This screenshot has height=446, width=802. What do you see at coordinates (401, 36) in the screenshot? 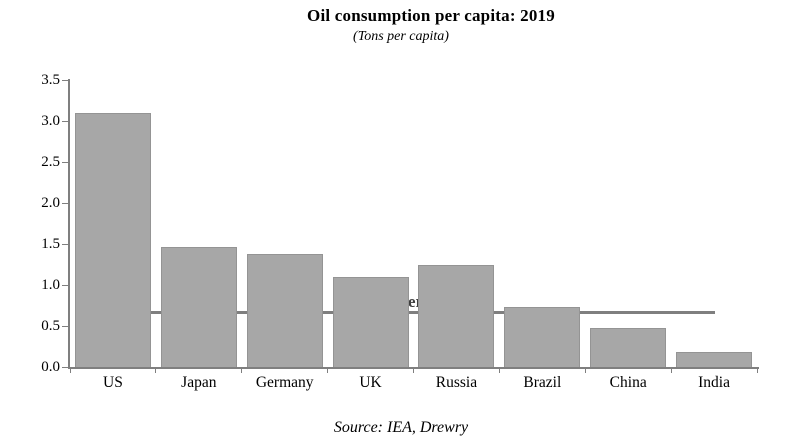
I see `chart-subtitle: (Tons per capita)` at bounding box center [401, 36].